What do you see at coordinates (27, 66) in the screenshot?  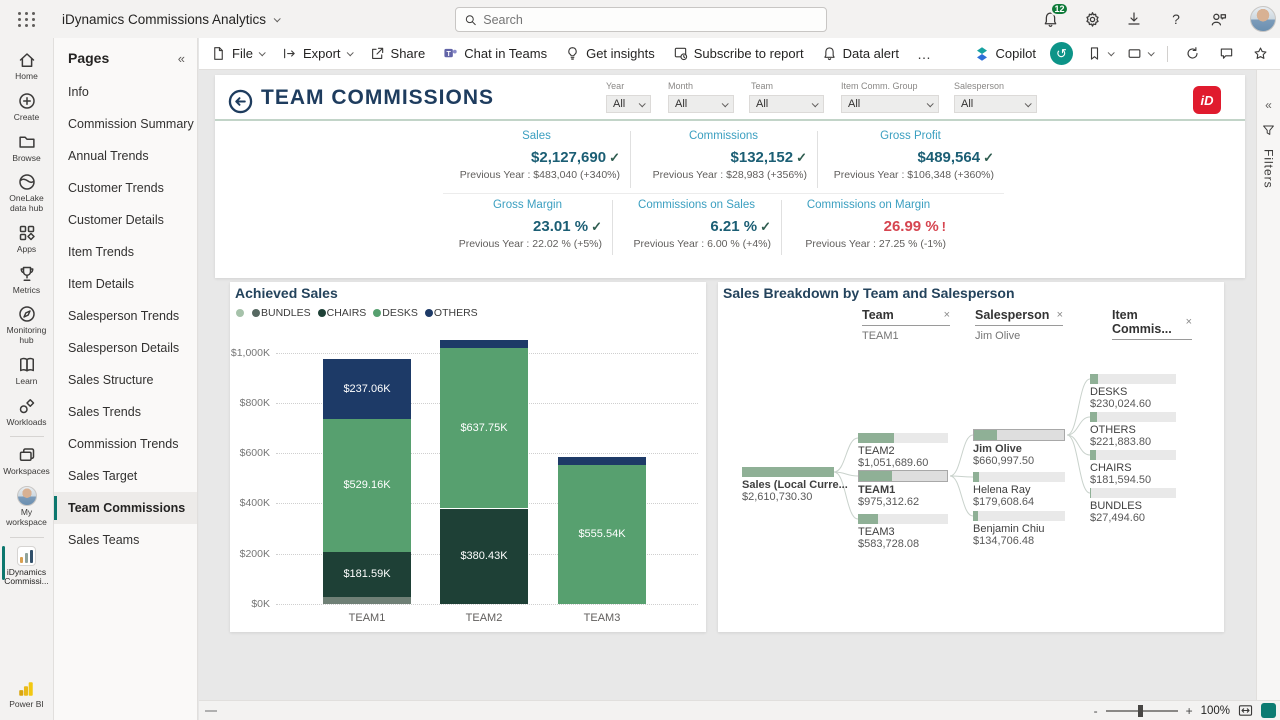 I see `rail-item-home: Home` at bounding box center [27, 66].